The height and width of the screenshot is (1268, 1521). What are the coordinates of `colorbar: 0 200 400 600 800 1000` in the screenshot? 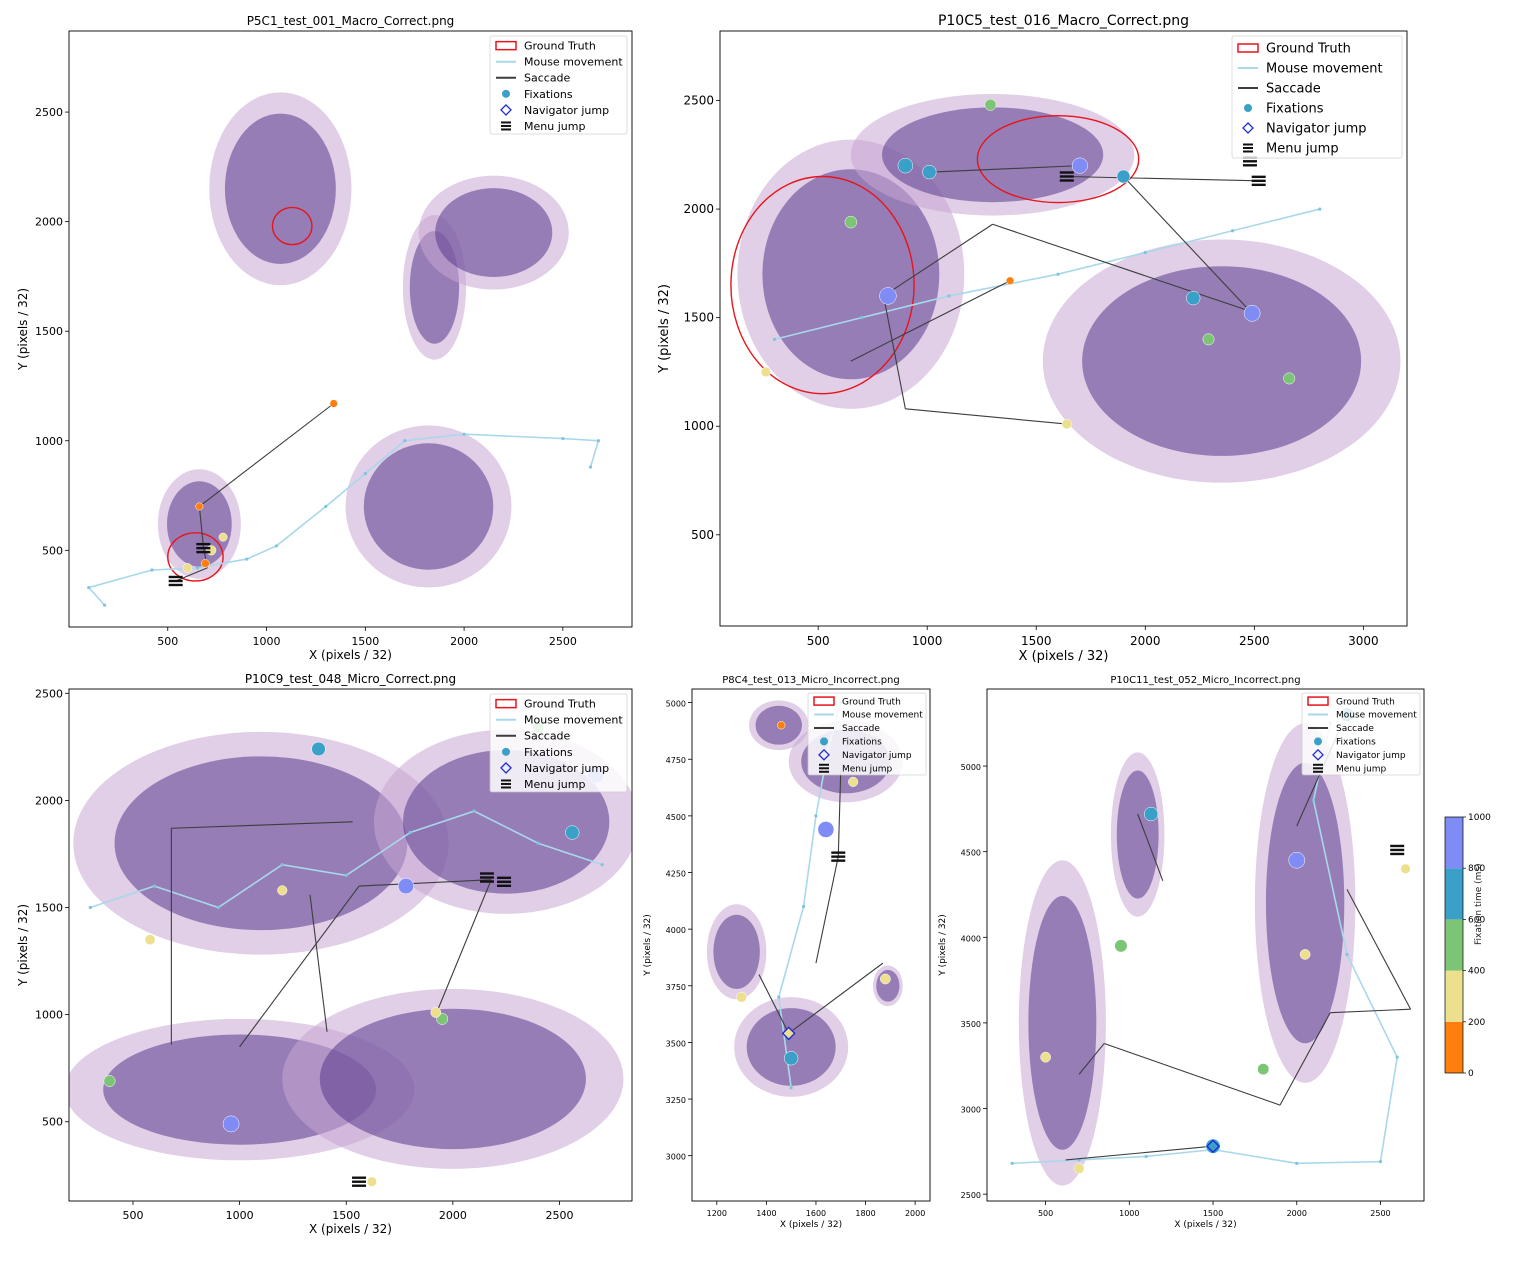 It's located at (1467, 946).